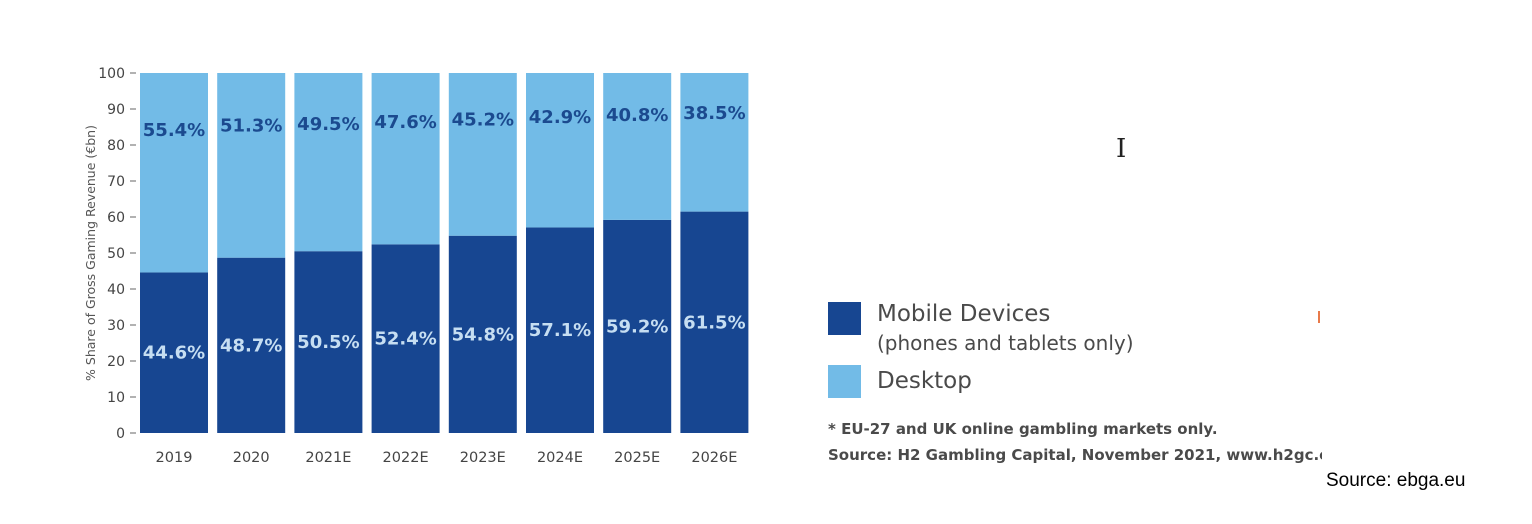 Image resolution: width=1532 pixels, height=524 pixels. I want to click on y-axis-label: % Share of Gross Gaming Revenue (€bn), so click(90, 253).